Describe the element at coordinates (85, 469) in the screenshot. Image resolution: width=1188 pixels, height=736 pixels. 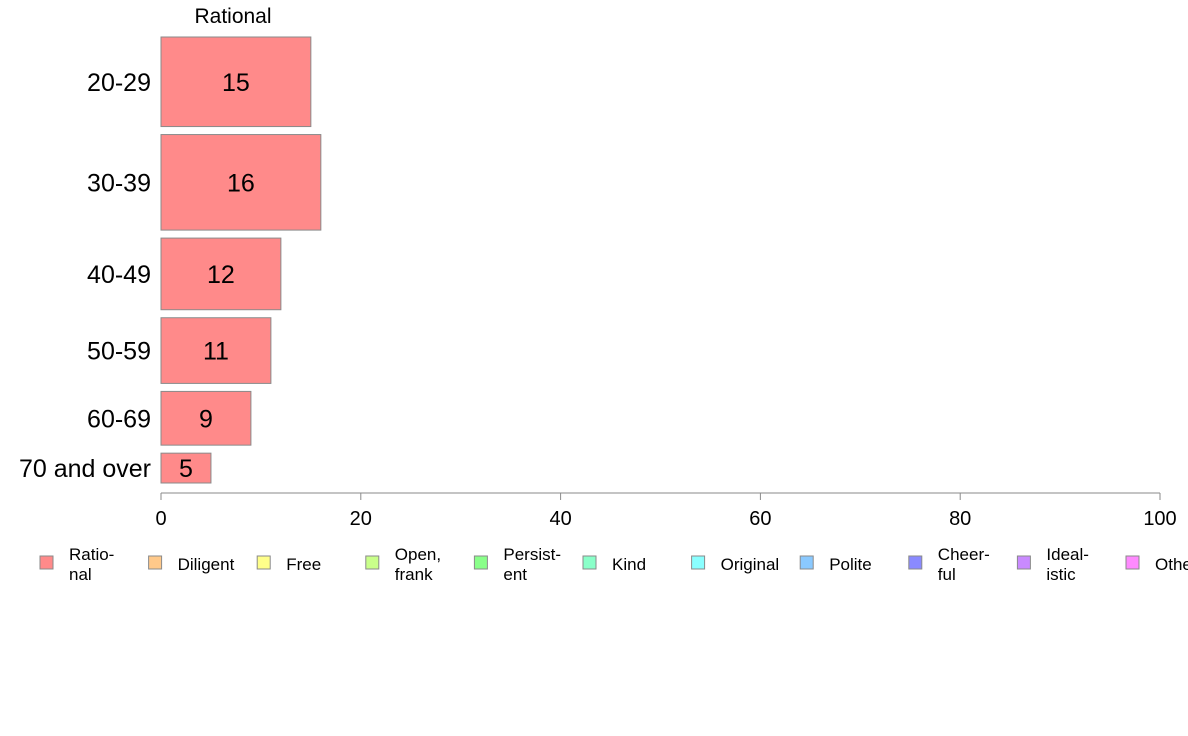
I see `category-label: 70 and over` at that location.